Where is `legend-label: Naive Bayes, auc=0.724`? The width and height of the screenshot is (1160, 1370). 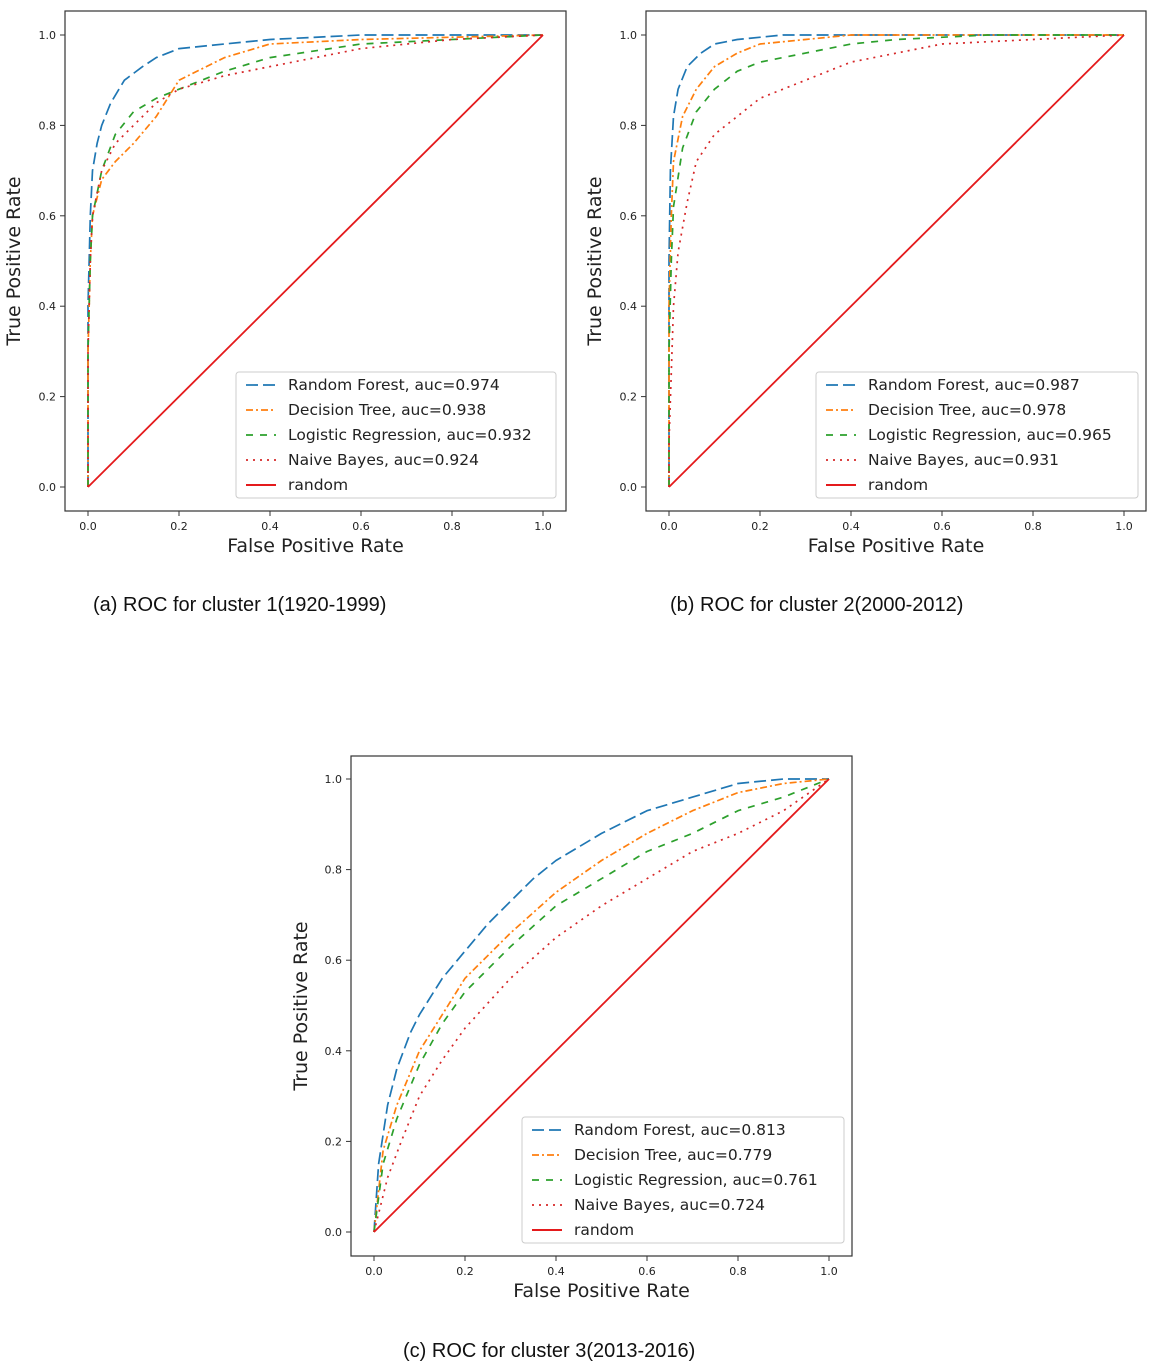 legend-label: Naive Bayes, auc=0.724 is located at coordinates (669, 1205).